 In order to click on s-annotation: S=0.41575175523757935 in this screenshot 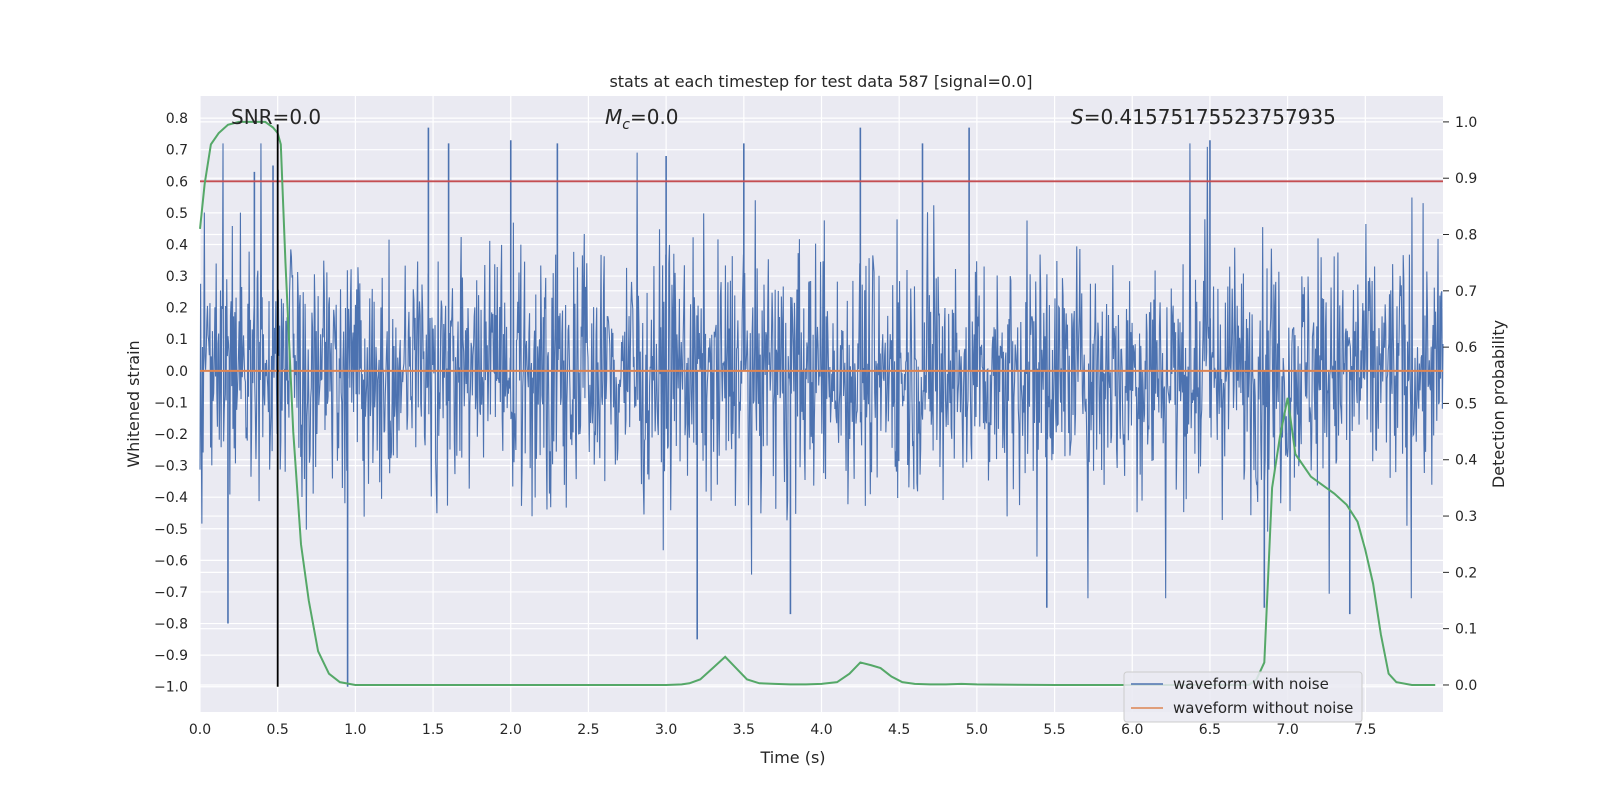, I will do `click(1203, 117)`.